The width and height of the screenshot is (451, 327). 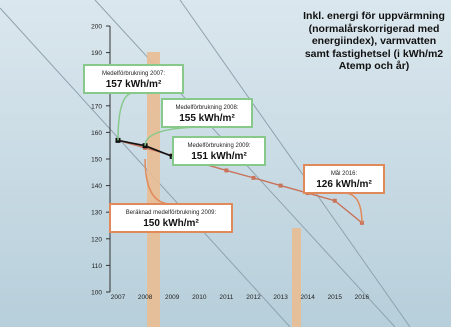 I want to click on x-tick-label: 2015, so click(x=335, y=297).